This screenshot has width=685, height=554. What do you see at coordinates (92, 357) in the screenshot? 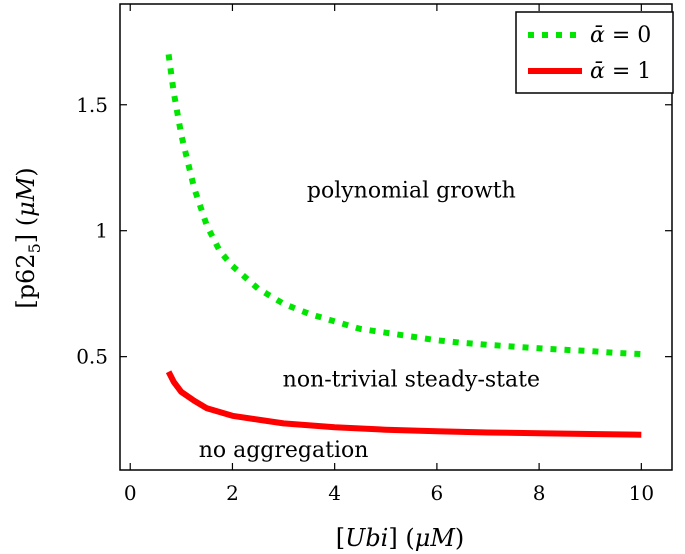
I see `y-tick-label: 0.5` at bounding box center [92, 357].